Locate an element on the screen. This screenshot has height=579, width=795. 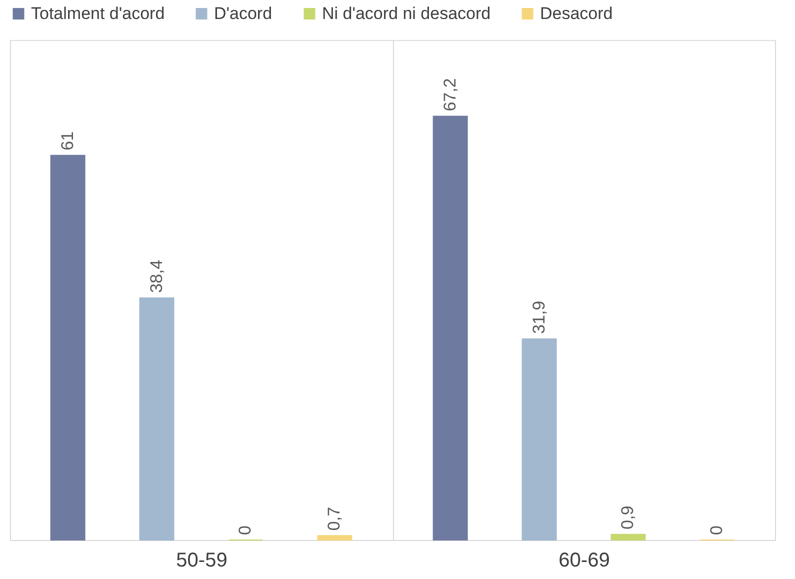
data-label: 0,7 is located at coordinates (334, 518).